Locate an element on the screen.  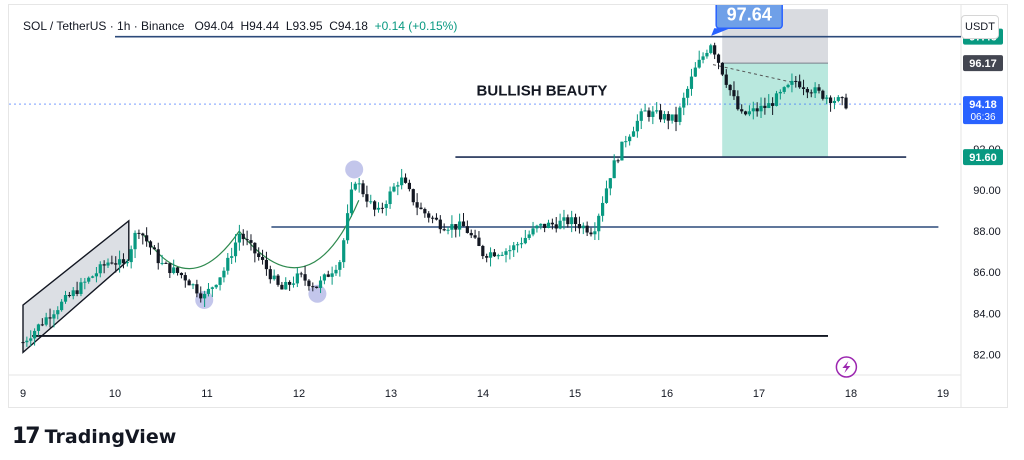
price-label: 91.60 is located at coordinates (983, 158).